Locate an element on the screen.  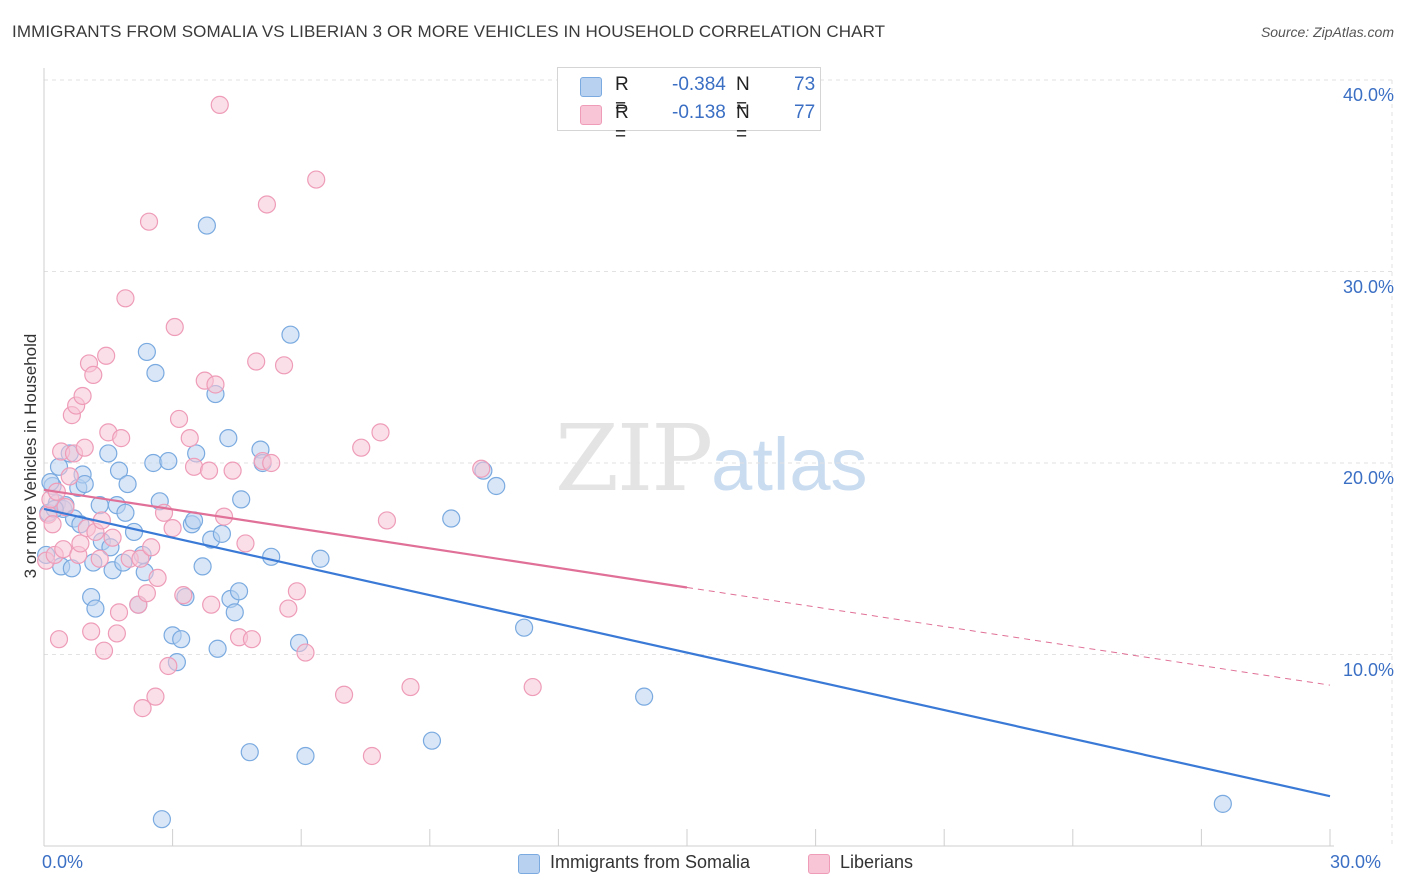
legend-r-value: -0.384 is located at coordinates (699, 84).